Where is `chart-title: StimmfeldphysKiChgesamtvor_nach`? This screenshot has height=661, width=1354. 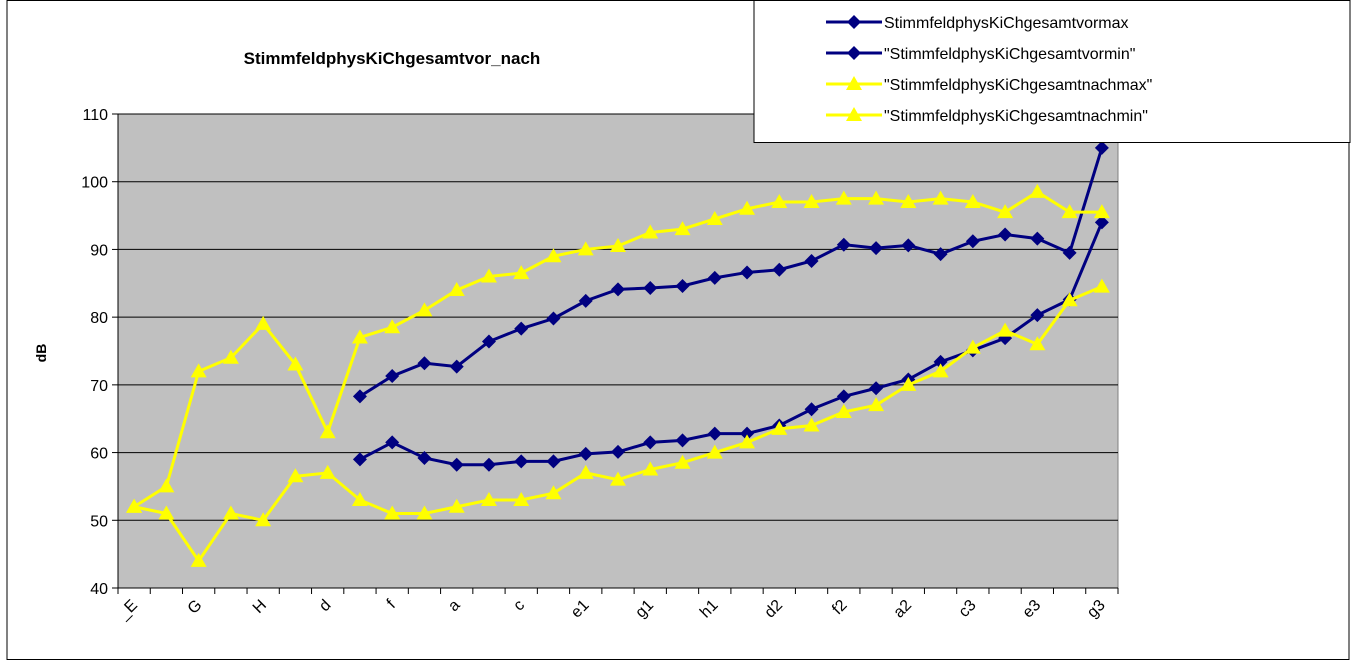 chart-title: StimmfeldphysKiChgesamtvor_nach is located at coordinates (392, 58).